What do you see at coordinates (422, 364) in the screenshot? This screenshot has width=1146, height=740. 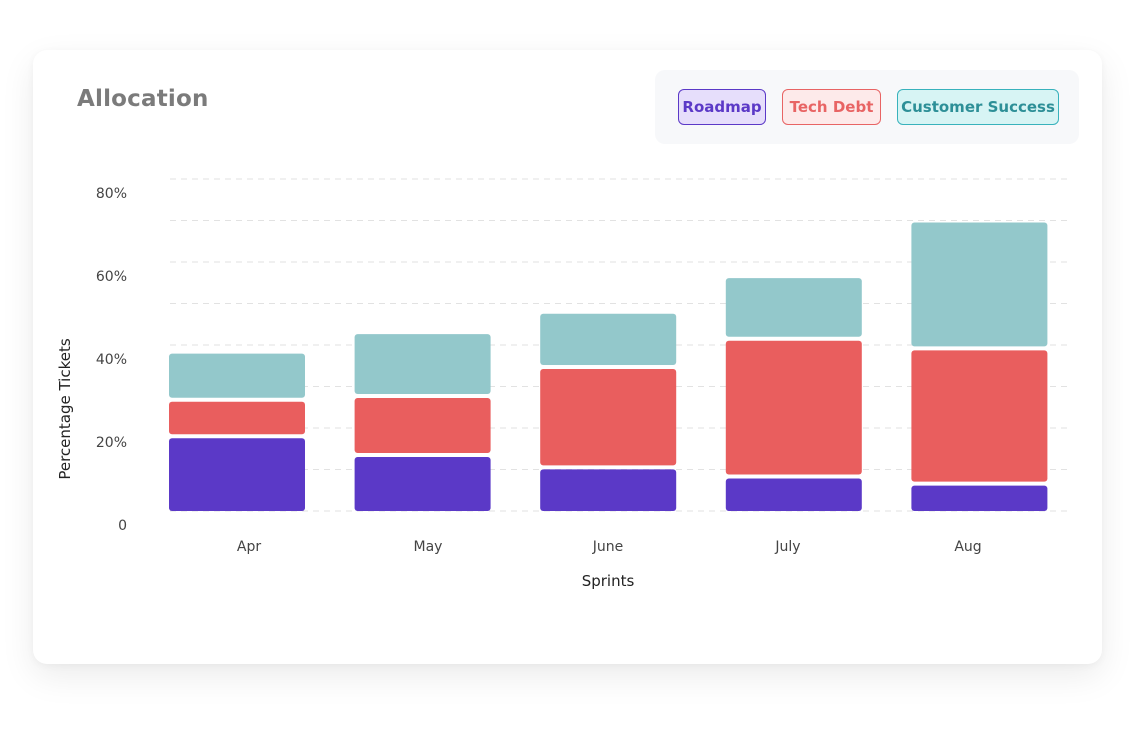 I see `bar-customer-success-may` at bounding box center [422, 364].